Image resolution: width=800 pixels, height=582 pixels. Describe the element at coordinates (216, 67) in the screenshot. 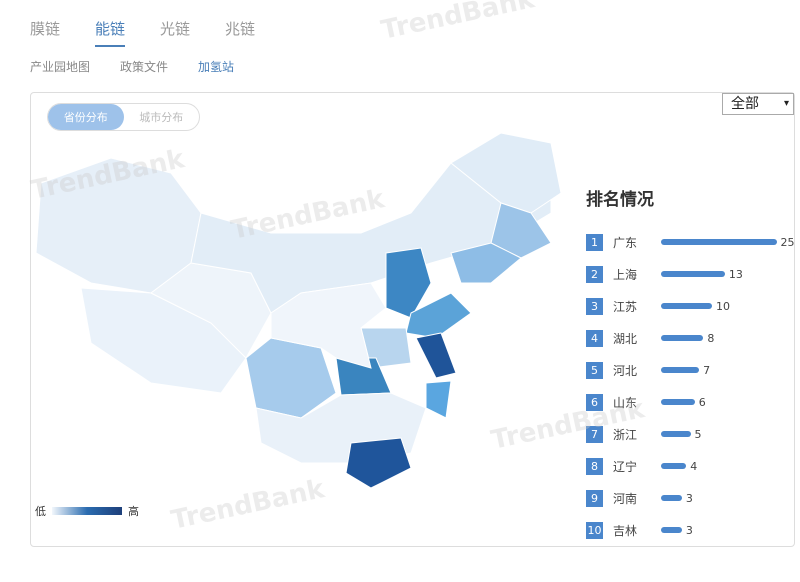

I see `subtab-hydrogen-station: 加氢站` at that location.